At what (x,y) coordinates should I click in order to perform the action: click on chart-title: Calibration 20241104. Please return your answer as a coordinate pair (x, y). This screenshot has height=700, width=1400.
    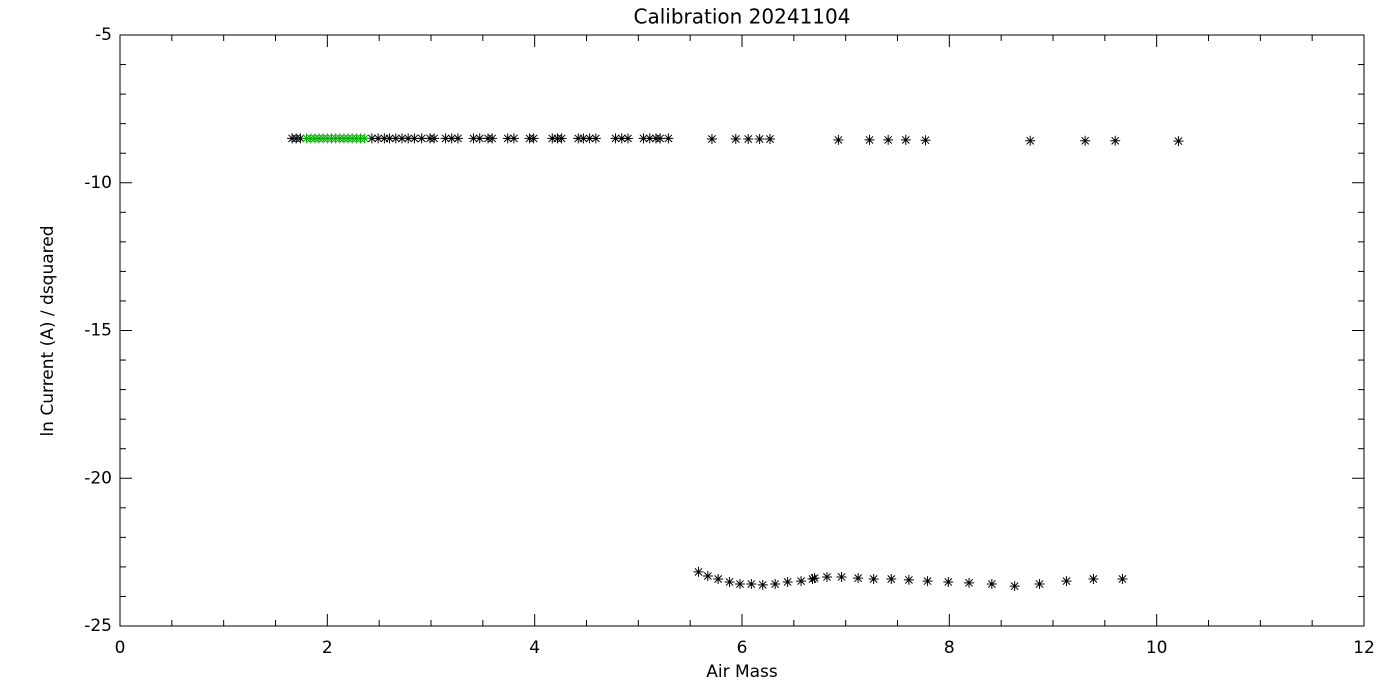
    Looking at the image, I should click on (742, 17).